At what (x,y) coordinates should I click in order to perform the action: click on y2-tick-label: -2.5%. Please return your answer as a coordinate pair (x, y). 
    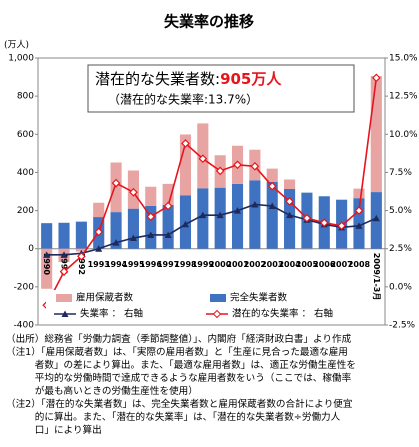
    Looking at the image, I should click on (402, 326).